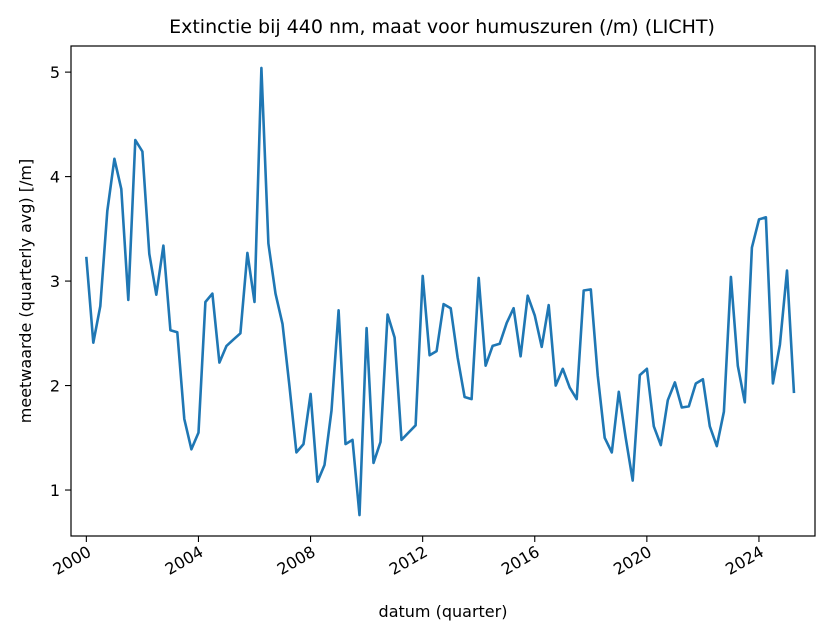 The width and height of the screenshot is (830, 641). Describe the element at coordinates (55, 72) in the screenshot. I see `y-tick-label: 5` at that location.